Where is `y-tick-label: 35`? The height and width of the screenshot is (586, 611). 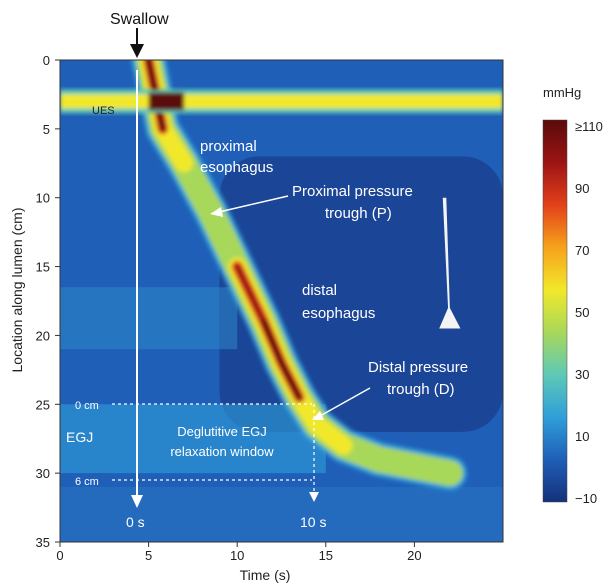
y-tick-label: 35 is located at coordinates (43, 542).